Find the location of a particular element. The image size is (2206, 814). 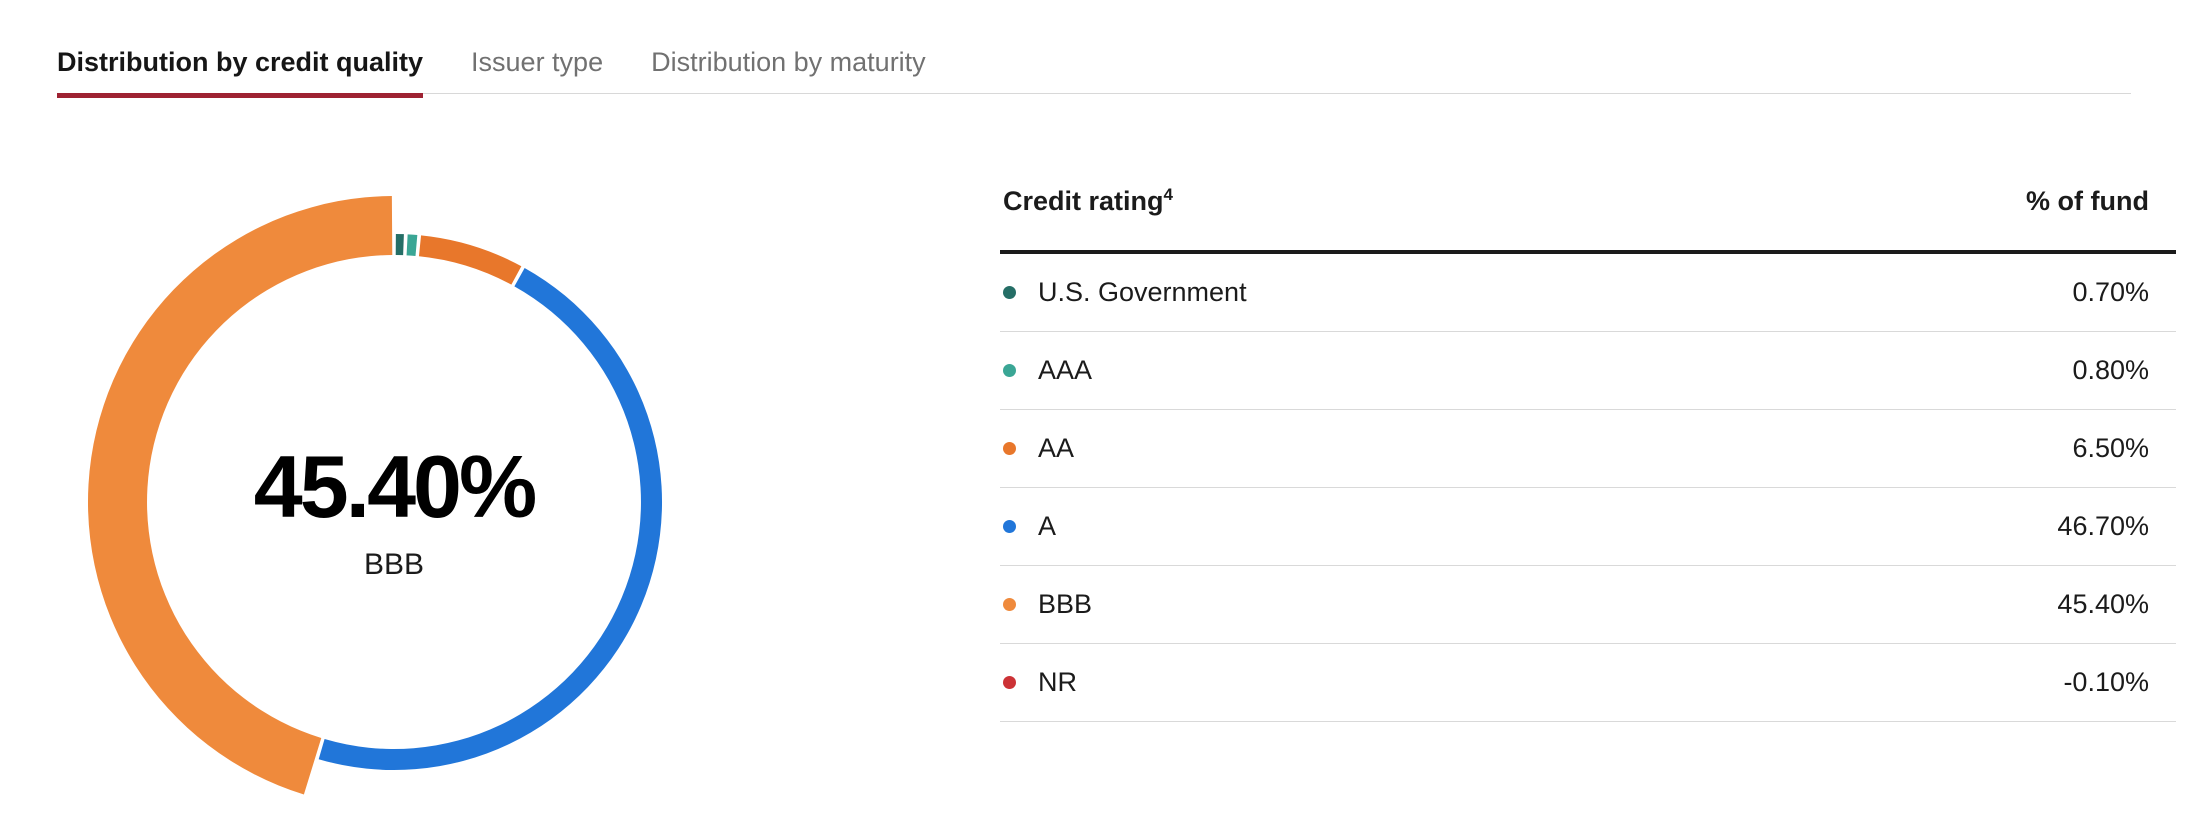

column-header-pct-of-fund: % of fund is located at coordinates (2087, 201).